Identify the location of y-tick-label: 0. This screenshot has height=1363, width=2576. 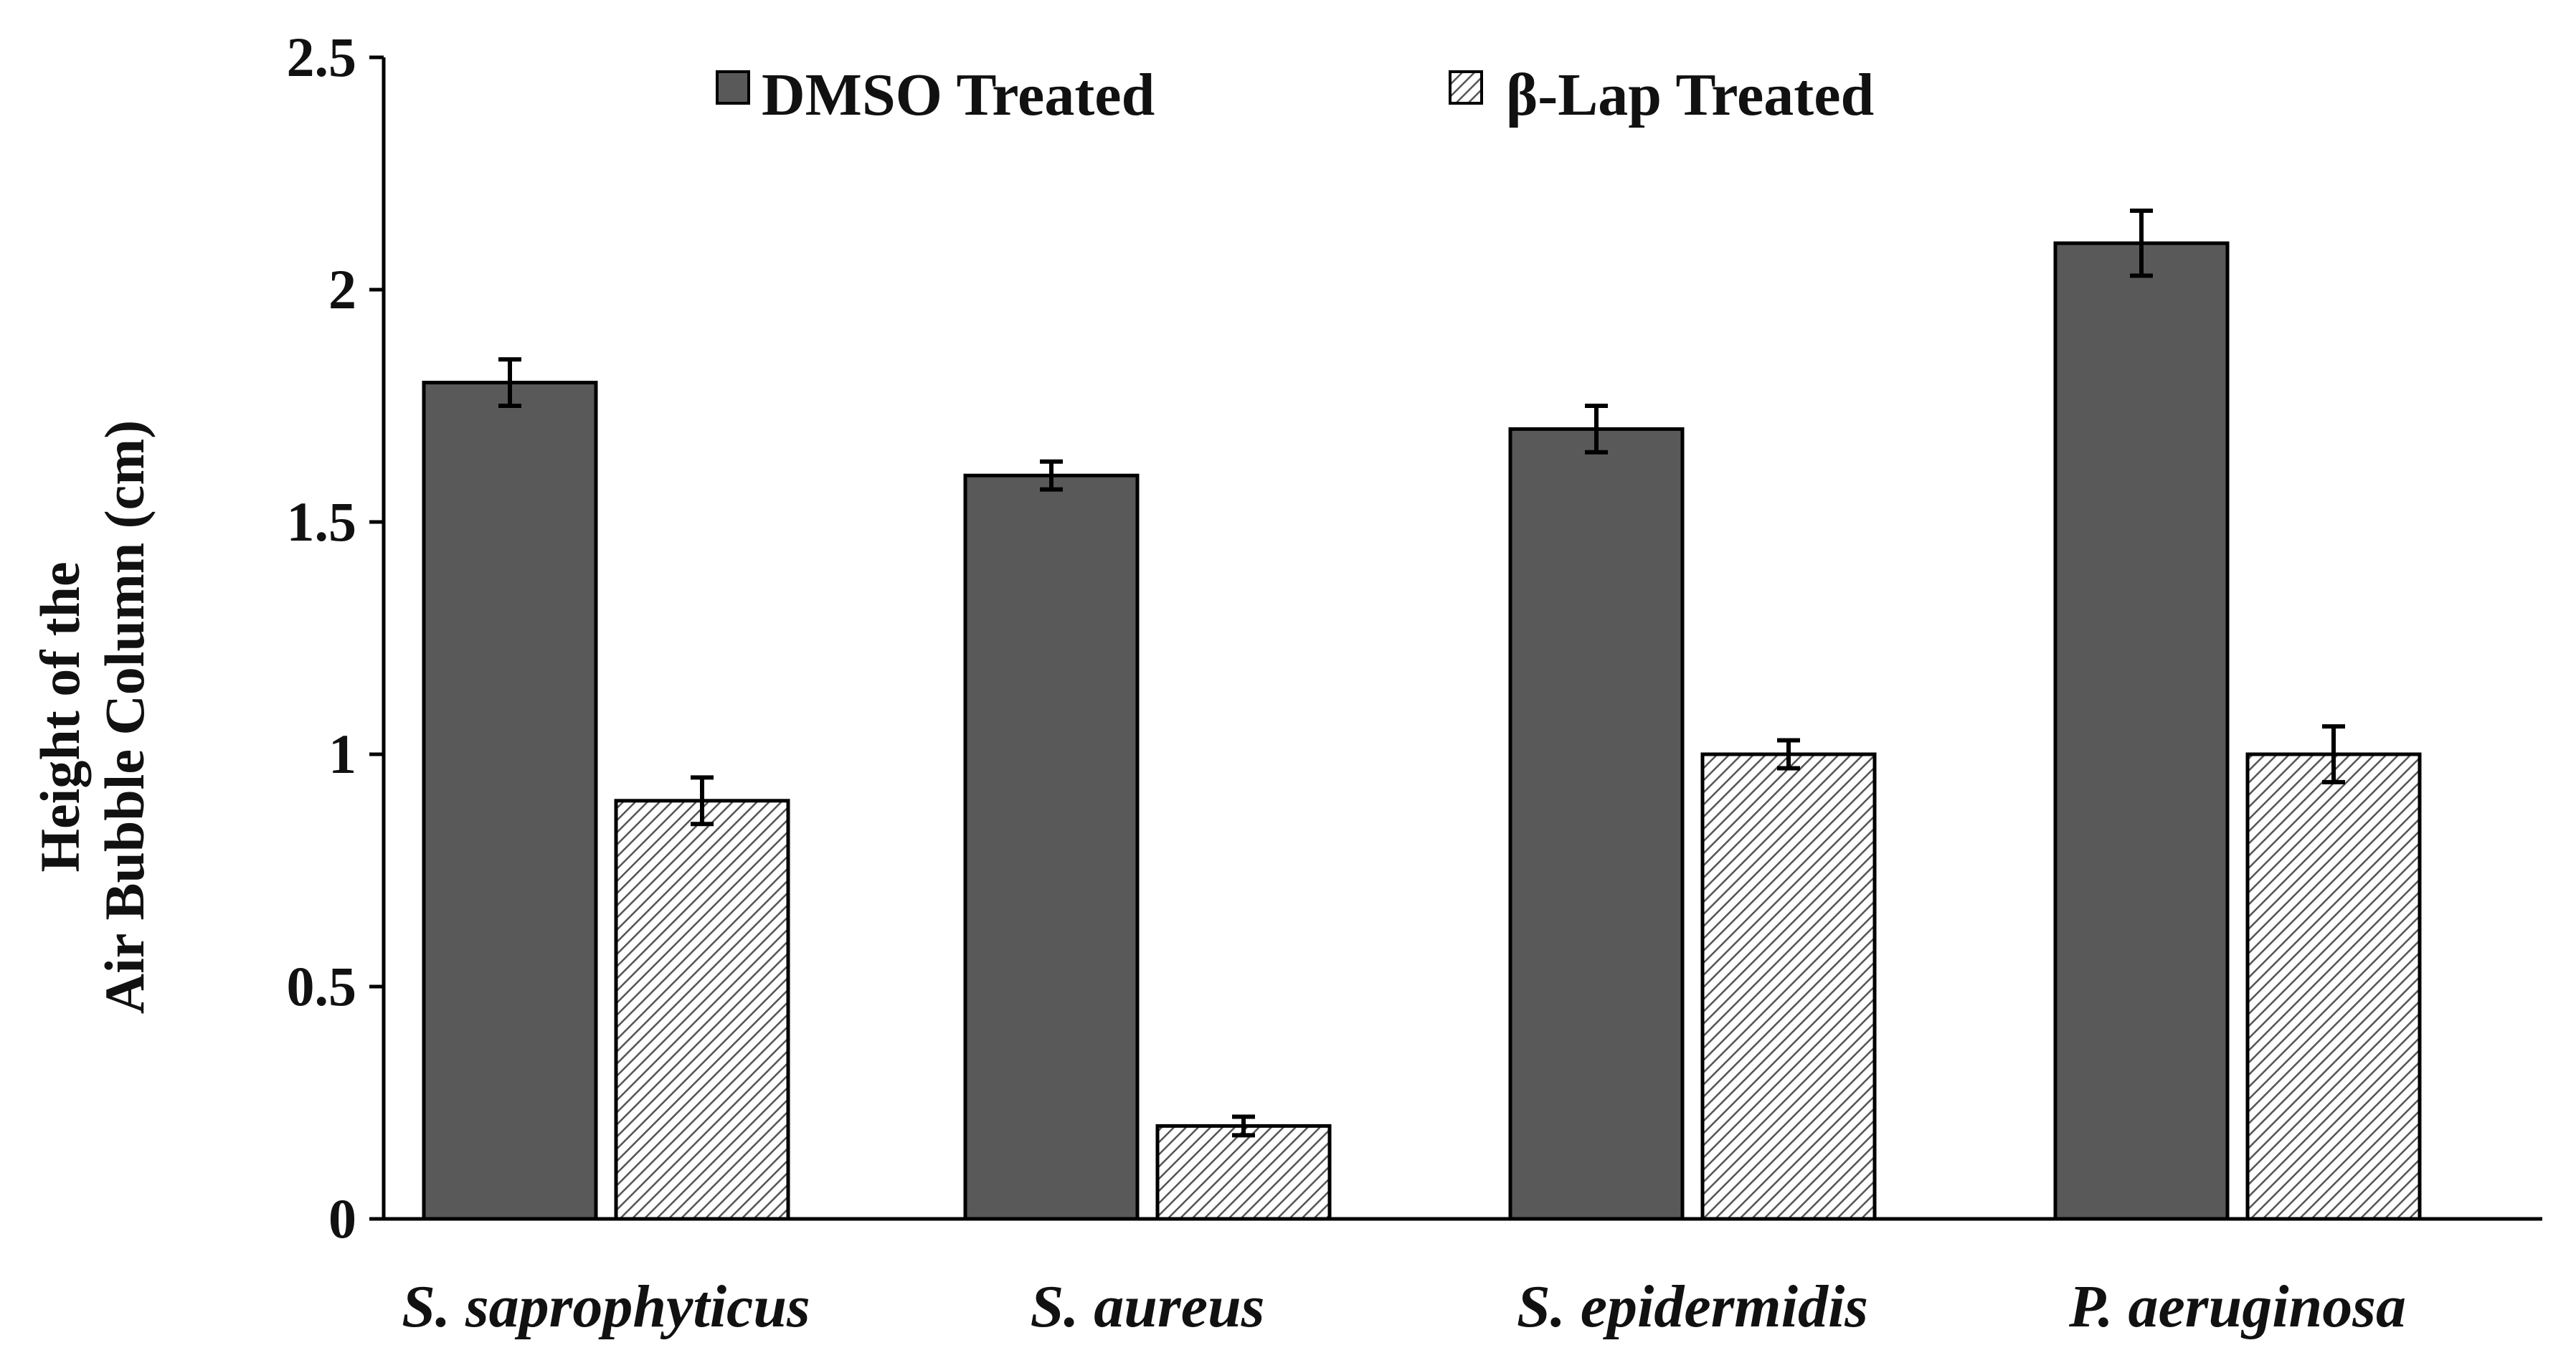
(342, 1218).